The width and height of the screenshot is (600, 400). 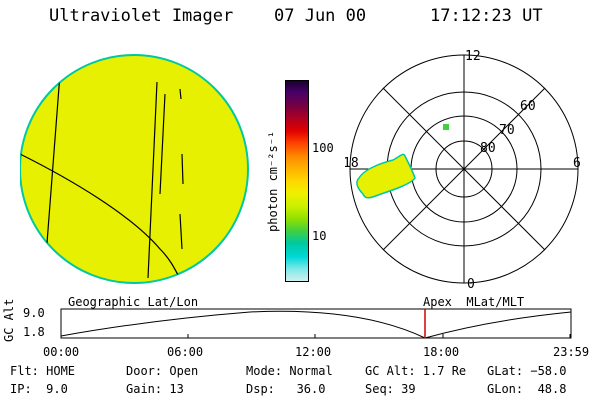 I want to click on timeline-ytick-bottom: 1.8, so click(x=34, y=332).